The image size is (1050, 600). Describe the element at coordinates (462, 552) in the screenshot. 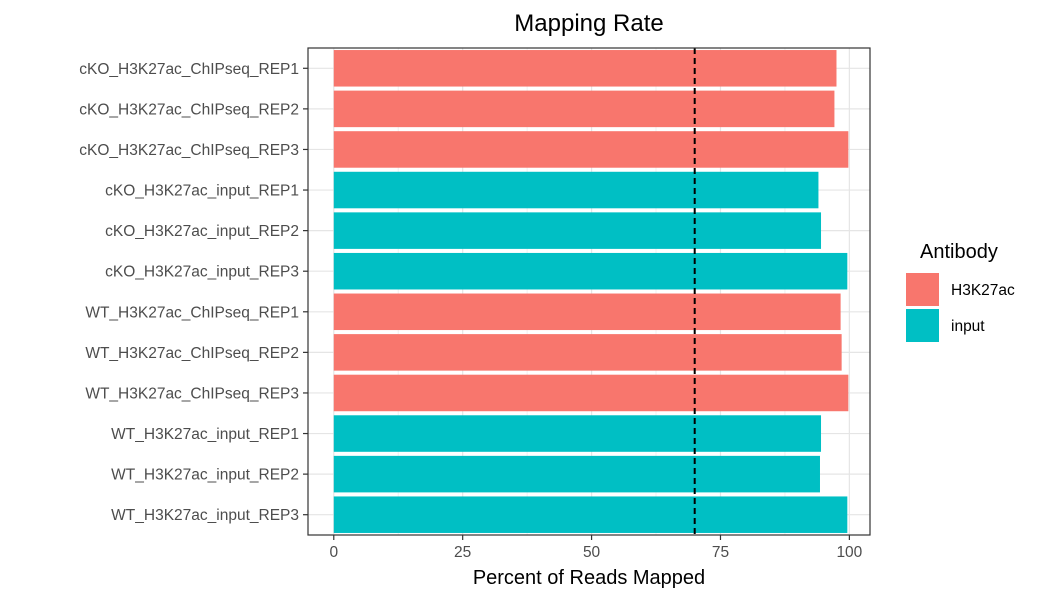

I see `x-tick-label: 25` at that location.